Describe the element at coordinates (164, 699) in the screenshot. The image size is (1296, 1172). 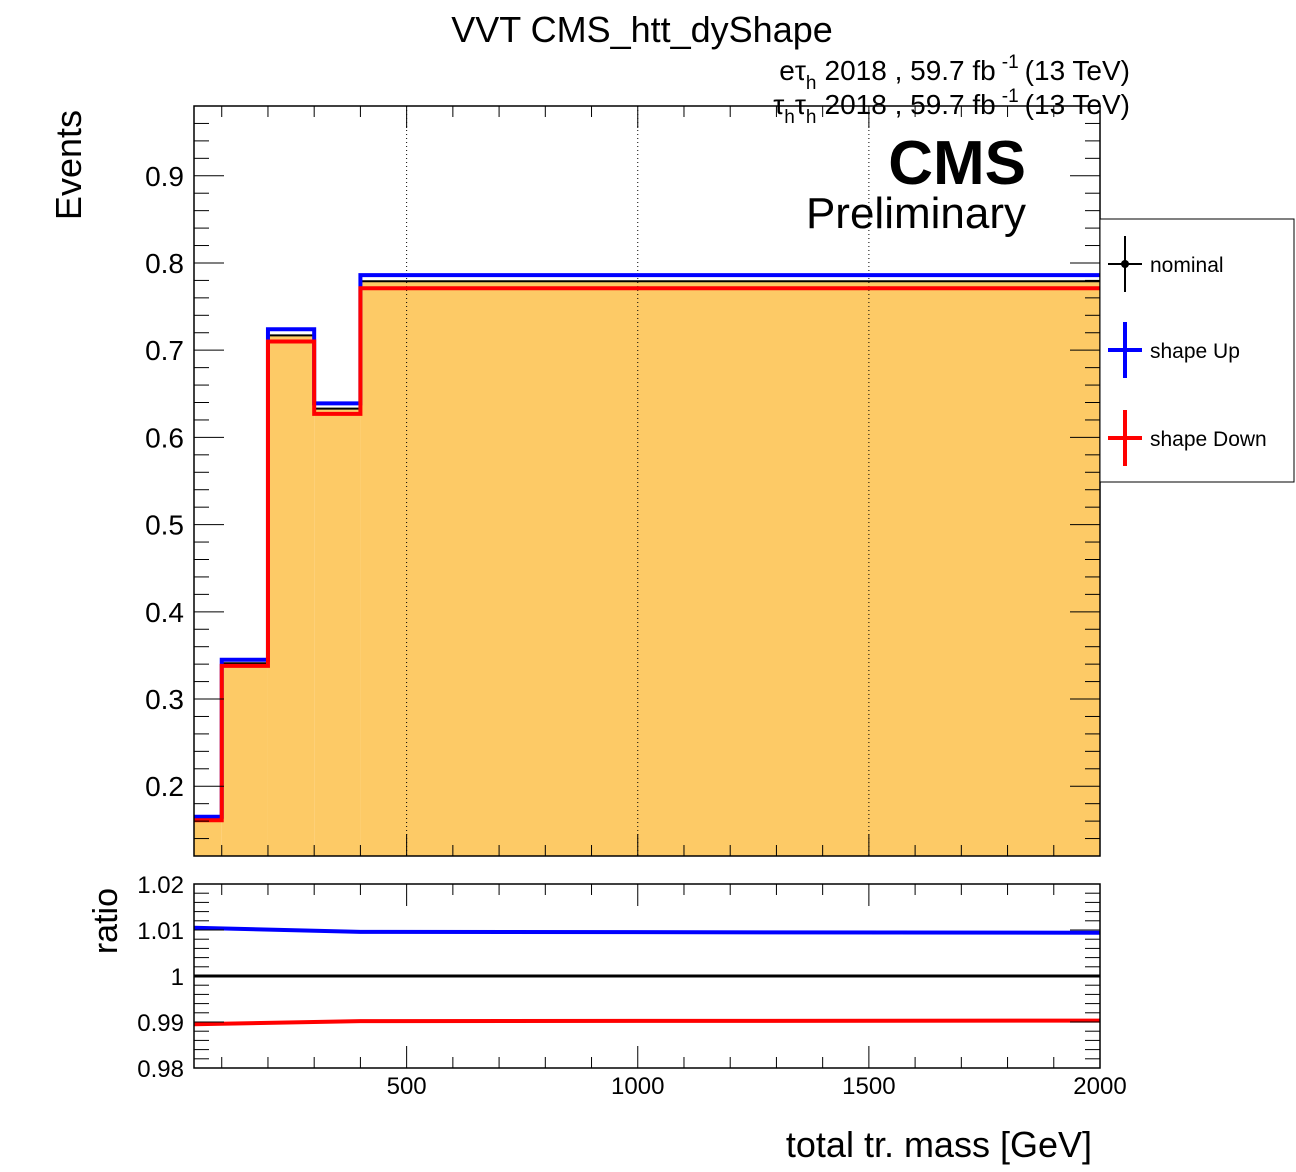
I see `main-y-tick-label: 0.3` at that location.